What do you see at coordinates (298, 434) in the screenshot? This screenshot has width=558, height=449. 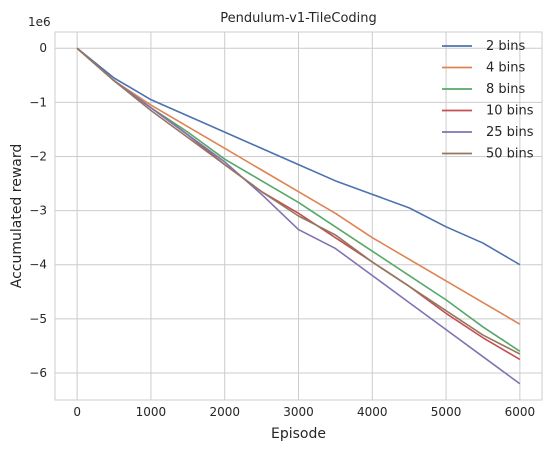 I see `x-axis-label: Episode` at bounding box center [298, 434].